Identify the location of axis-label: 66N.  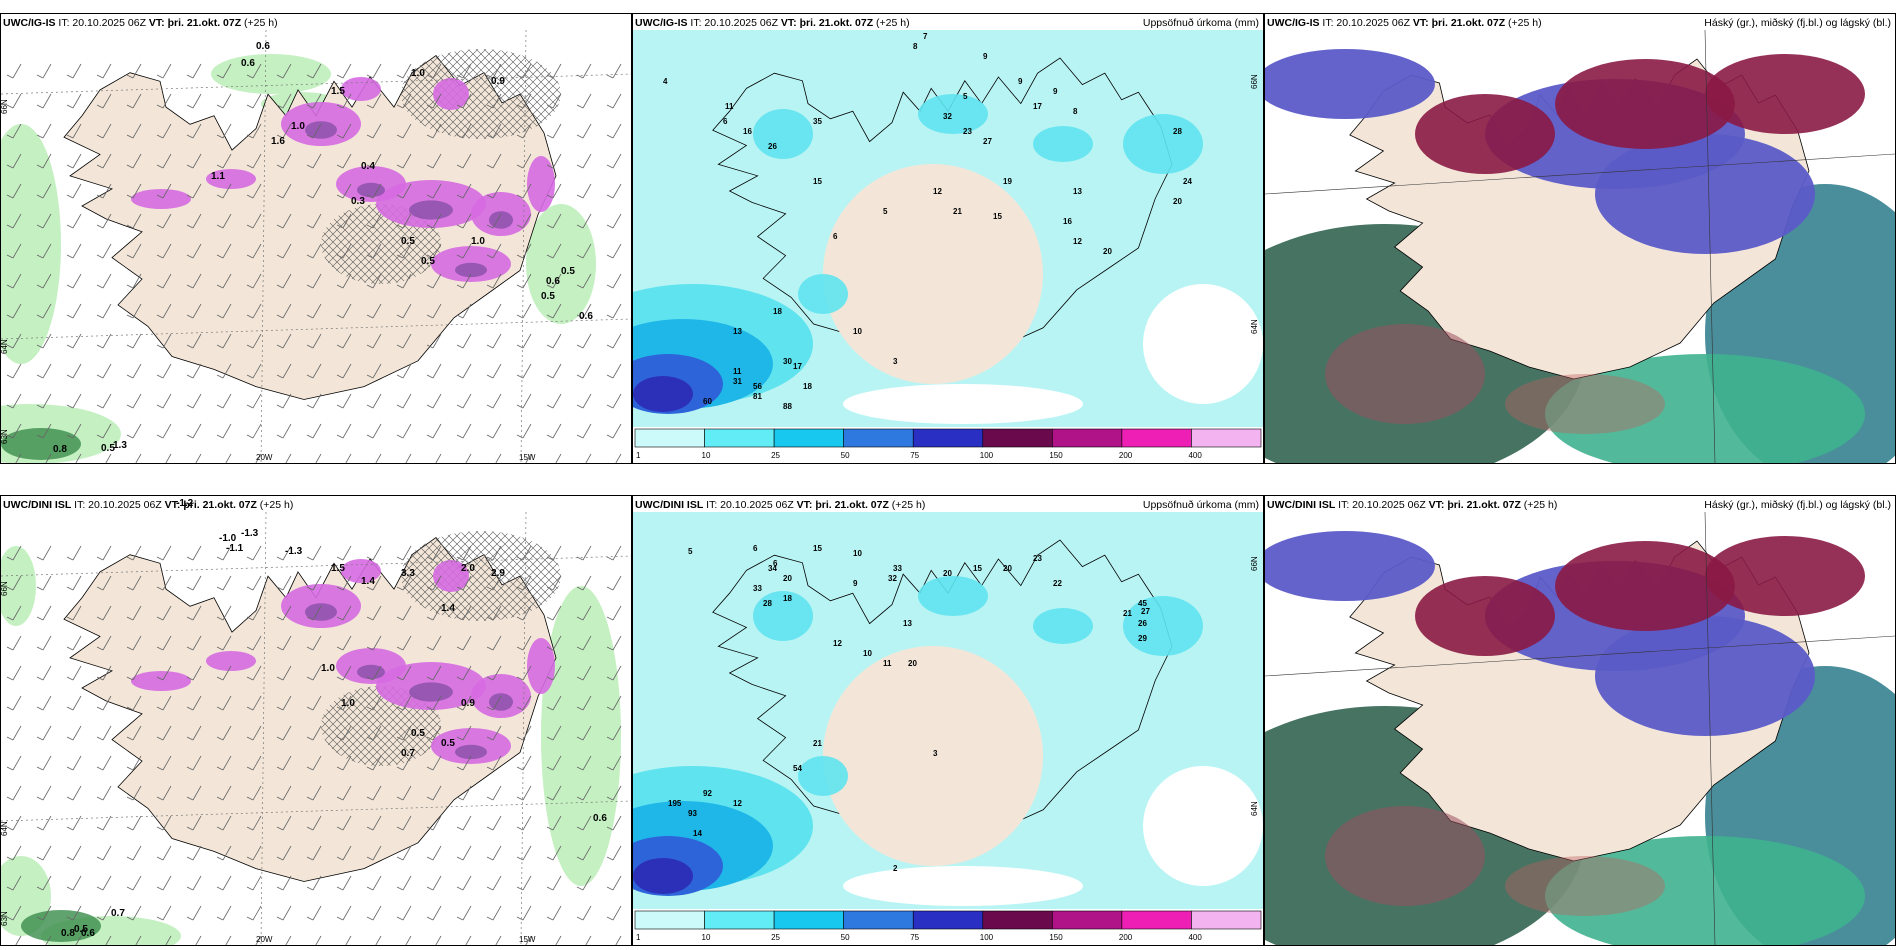
(1254, 563).